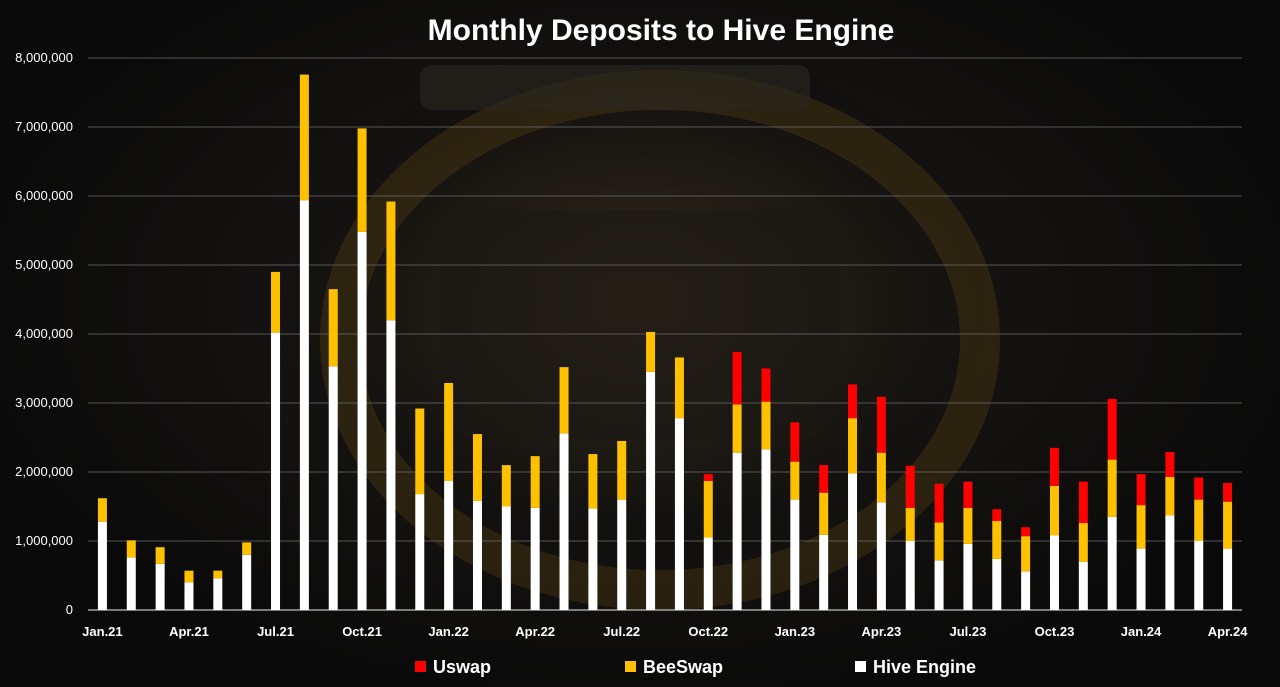 The width and height of the screenshot is (1280, 687). What do you see at coordinates (630, 666) in the screenshot?
I see `legend-swatch-beeswap` at bounding box center [630, 666].